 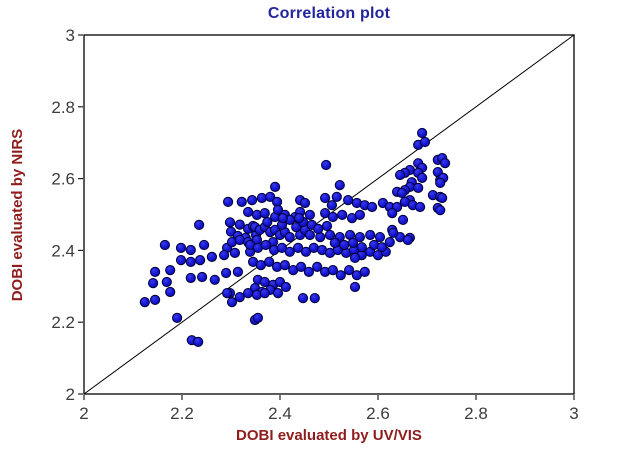 What do you see at coordinates (70, 394) in the screenshot?
I see `y-tick-label: 2` at bounding box center [70, 394].